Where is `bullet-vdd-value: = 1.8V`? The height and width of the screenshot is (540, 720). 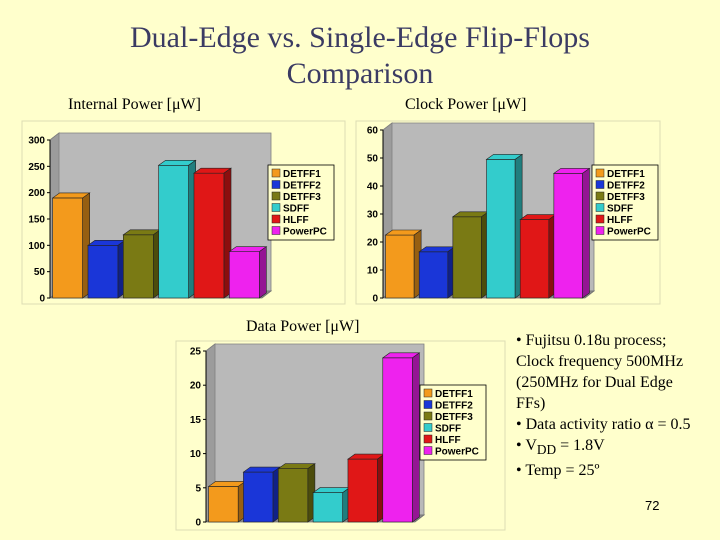
bullet-vdd-value: = 1.8V is located at coordinates (580, 445).